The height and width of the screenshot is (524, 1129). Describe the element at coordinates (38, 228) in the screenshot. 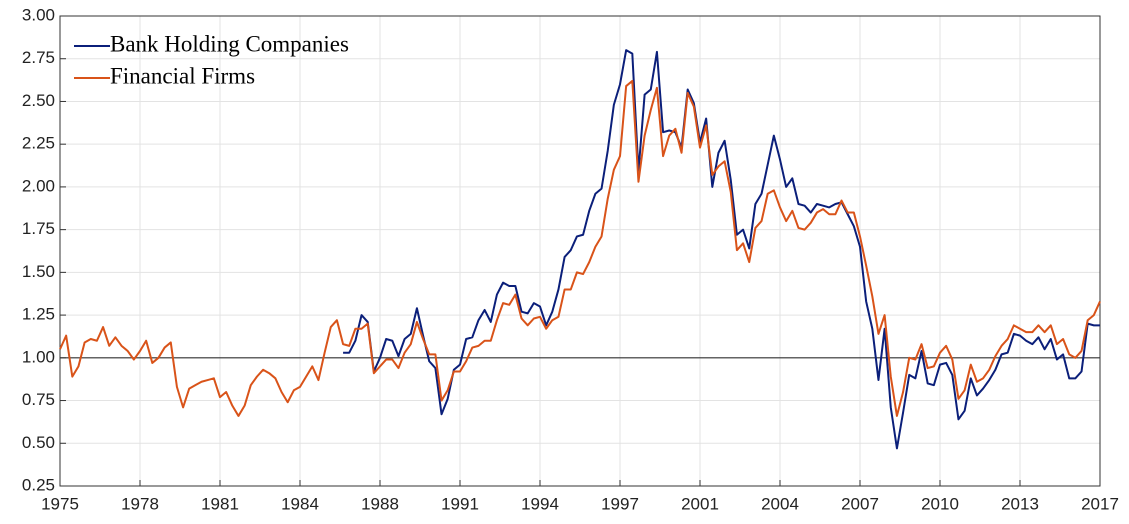

I see `y-tick-label: 1.75` at that location.